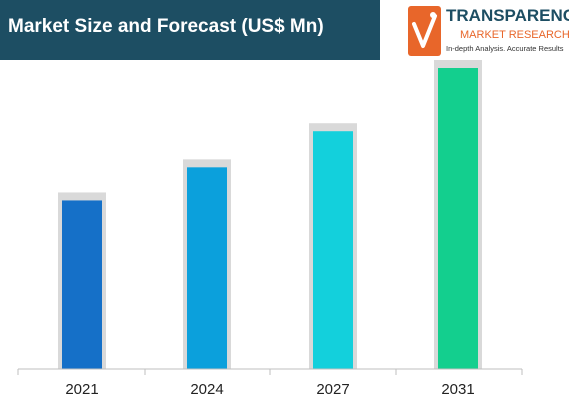 Image resolution: width=569 pixels, height=405 pixels. What do you see at coordinates (333, 250) in the screenshot?
I see `bar-2027` at bounding box center [333, 250].